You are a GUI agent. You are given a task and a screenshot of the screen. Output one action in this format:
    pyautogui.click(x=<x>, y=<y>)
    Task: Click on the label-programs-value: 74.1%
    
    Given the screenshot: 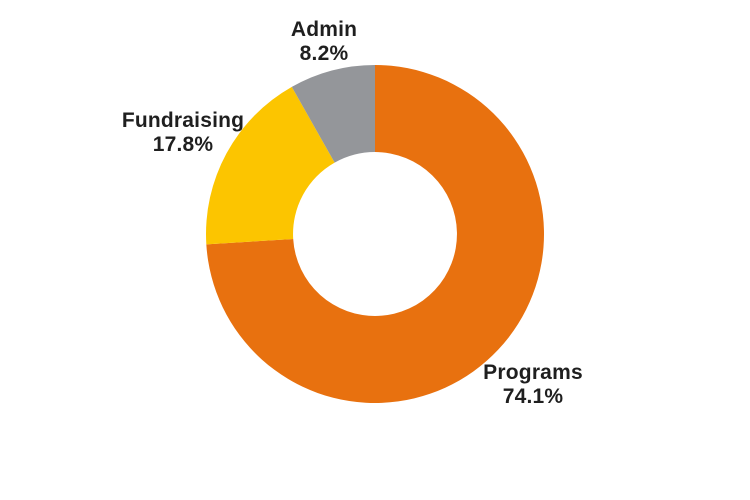 What is the action you would take?
    pyautogui.click(x=533, y=396)
    